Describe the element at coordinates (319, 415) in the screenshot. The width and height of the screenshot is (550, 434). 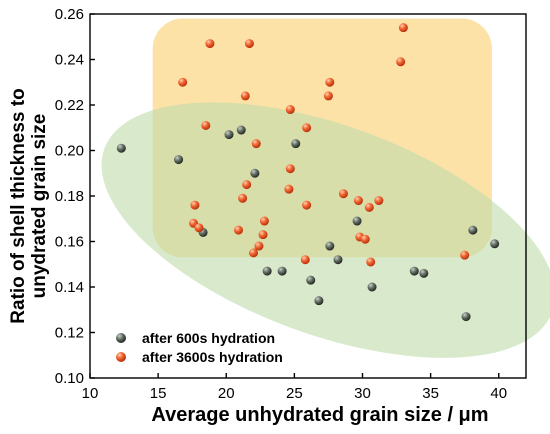
I see `x-axis-title: Average unhydrated grain size / μm` at that location.